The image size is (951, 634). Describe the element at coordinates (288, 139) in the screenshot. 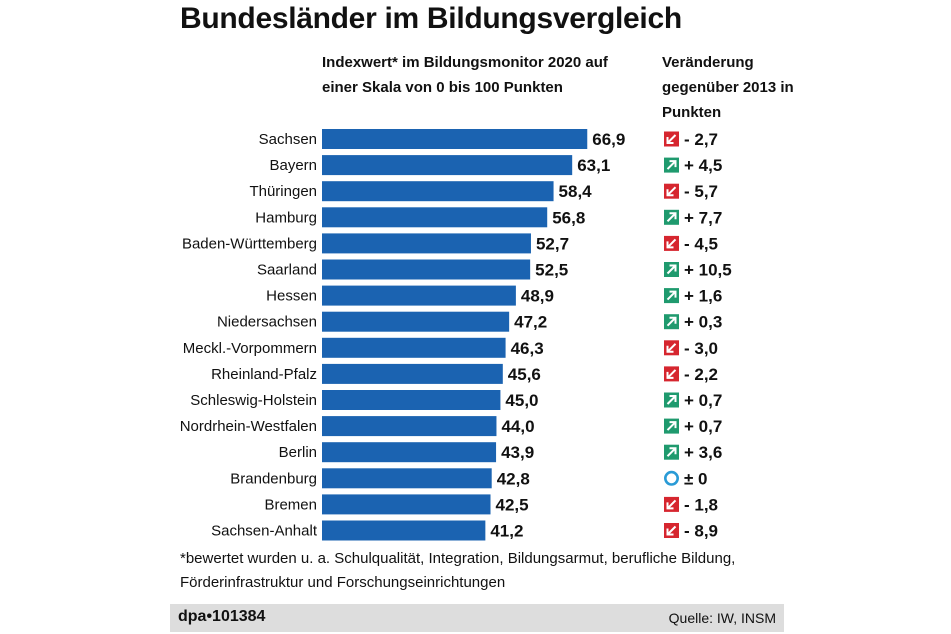

I see `category-label: Sachsen` at that location.